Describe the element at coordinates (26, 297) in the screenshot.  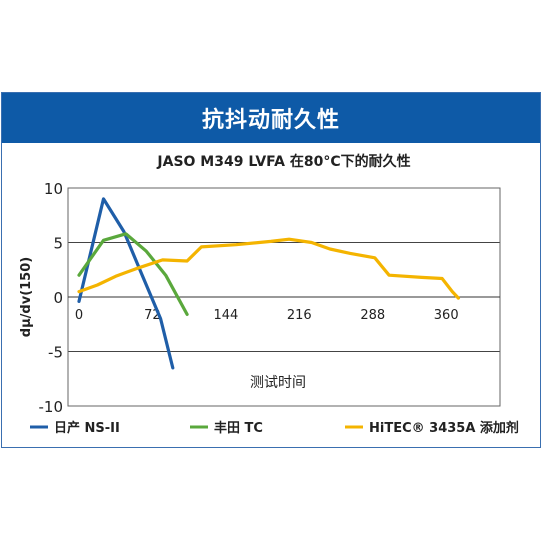
I see `y-axis-label: dμ/dv(150)` at that location.